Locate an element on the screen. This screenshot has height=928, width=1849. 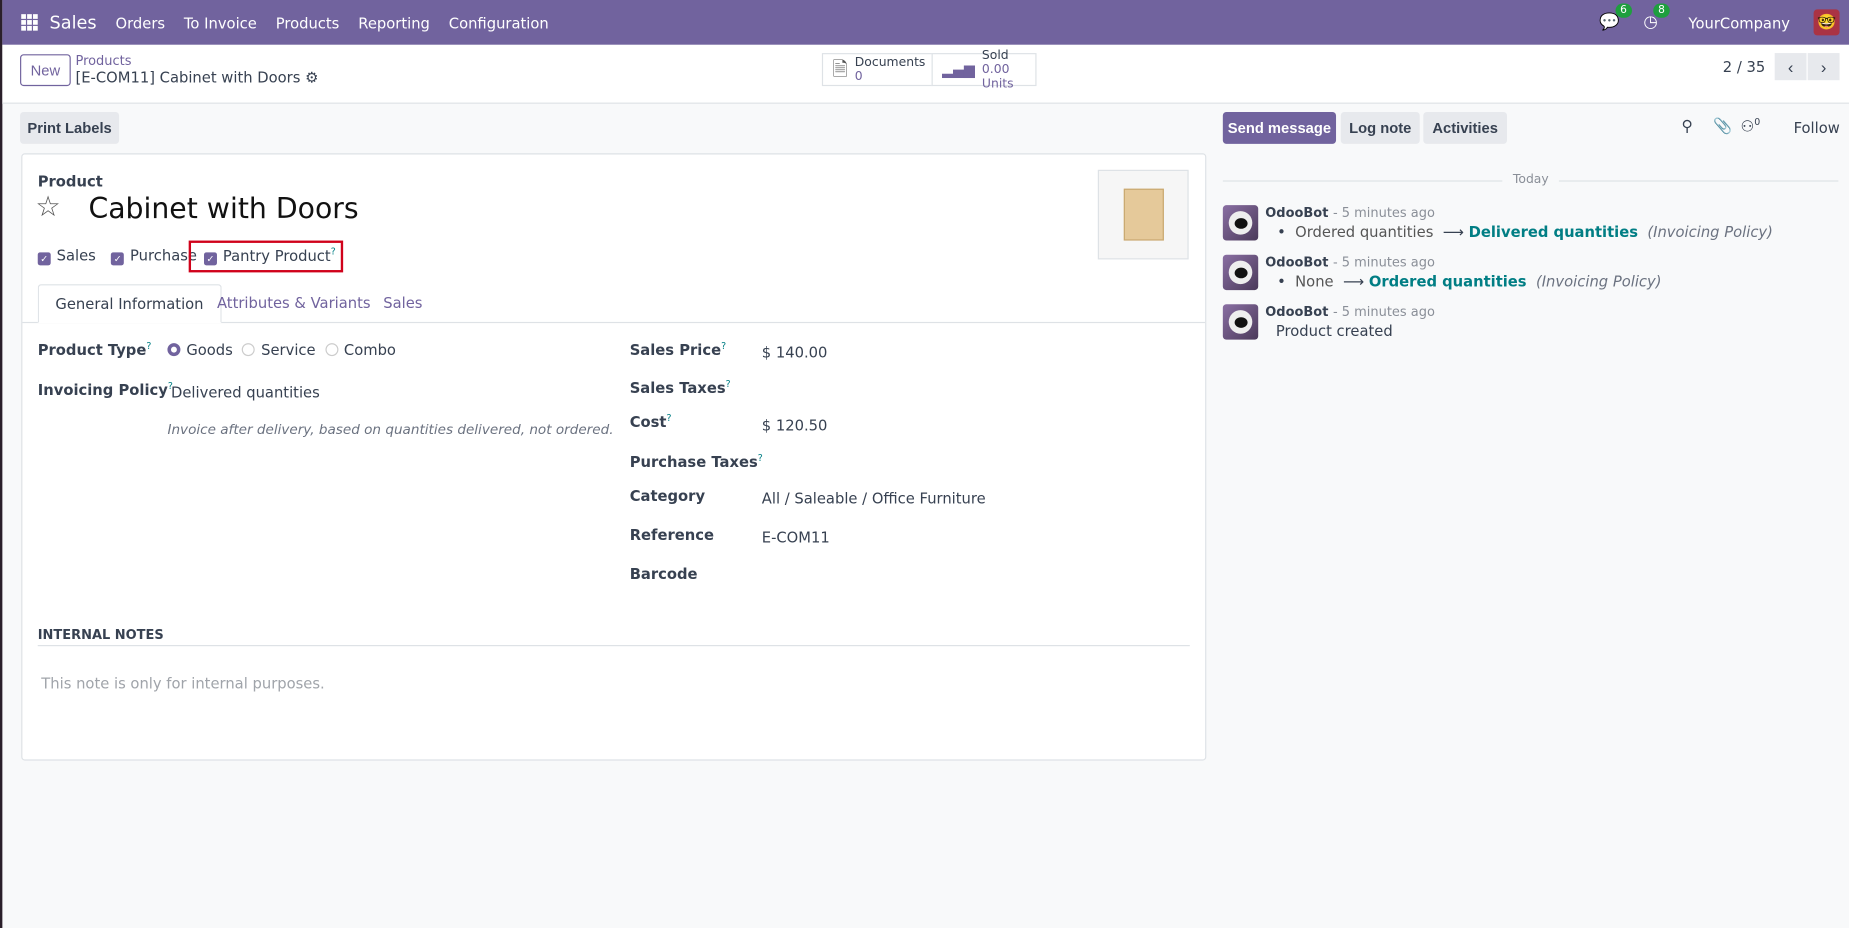
element: Documents 0 is located at coordinates (890, 69).